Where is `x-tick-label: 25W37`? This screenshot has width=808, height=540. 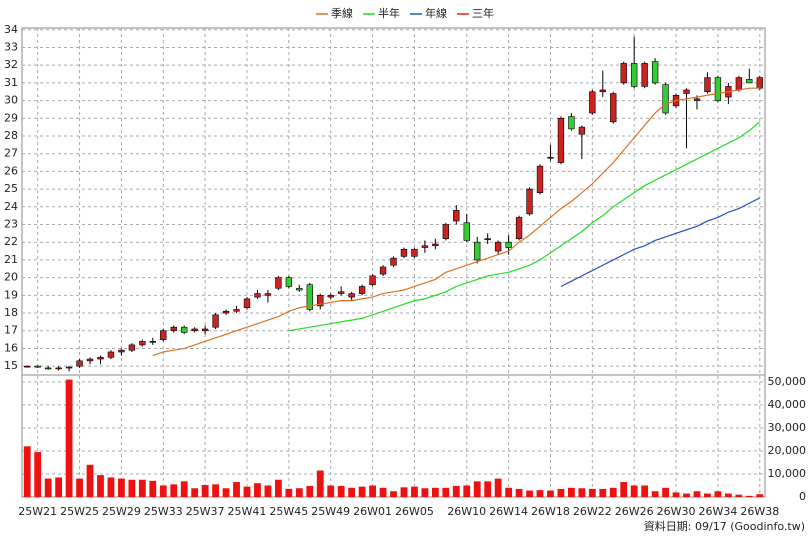
x-tick-label: 25W37 is located at coordinates (205, 511).